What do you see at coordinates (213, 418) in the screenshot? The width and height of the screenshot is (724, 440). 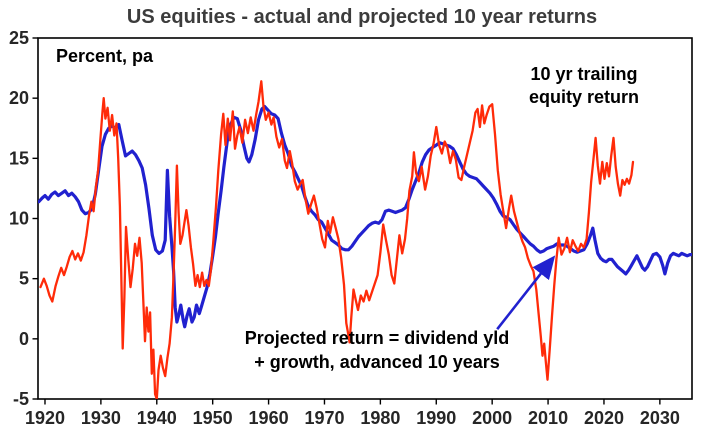 I see `x-tick-label: 1950` at bounding box center [213, 418].